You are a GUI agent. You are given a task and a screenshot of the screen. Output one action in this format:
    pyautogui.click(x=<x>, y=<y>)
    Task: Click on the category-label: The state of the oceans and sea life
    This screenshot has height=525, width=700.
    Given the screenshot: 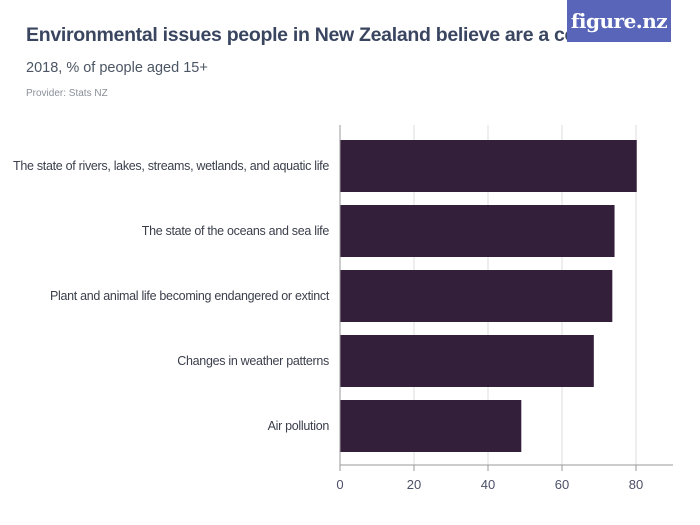 What is the action you would take?
    pyautogui.click(x=236, y=231)
    